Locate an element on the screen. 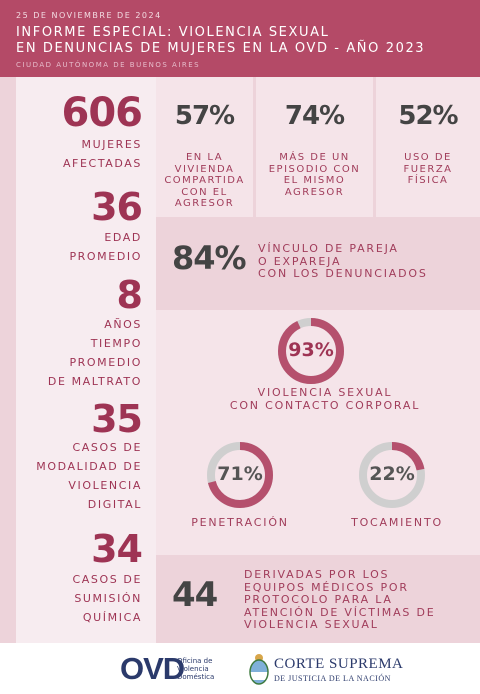 This screenshot has height=694, width=480. ring-penetration-arc is located at coordinates (240, 475).